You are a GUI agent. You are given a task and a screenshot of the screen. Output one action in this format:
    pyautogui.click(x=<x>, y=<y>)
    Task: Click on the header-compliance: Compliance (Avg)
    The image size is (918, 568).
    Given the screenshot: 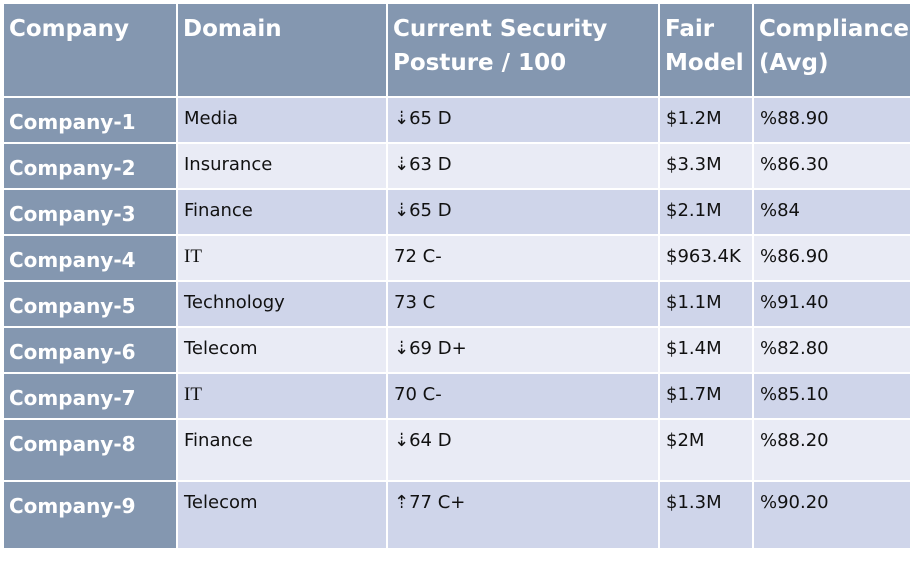 What is the action you would take?
    pyautogui.click(x=832, y=50)
    